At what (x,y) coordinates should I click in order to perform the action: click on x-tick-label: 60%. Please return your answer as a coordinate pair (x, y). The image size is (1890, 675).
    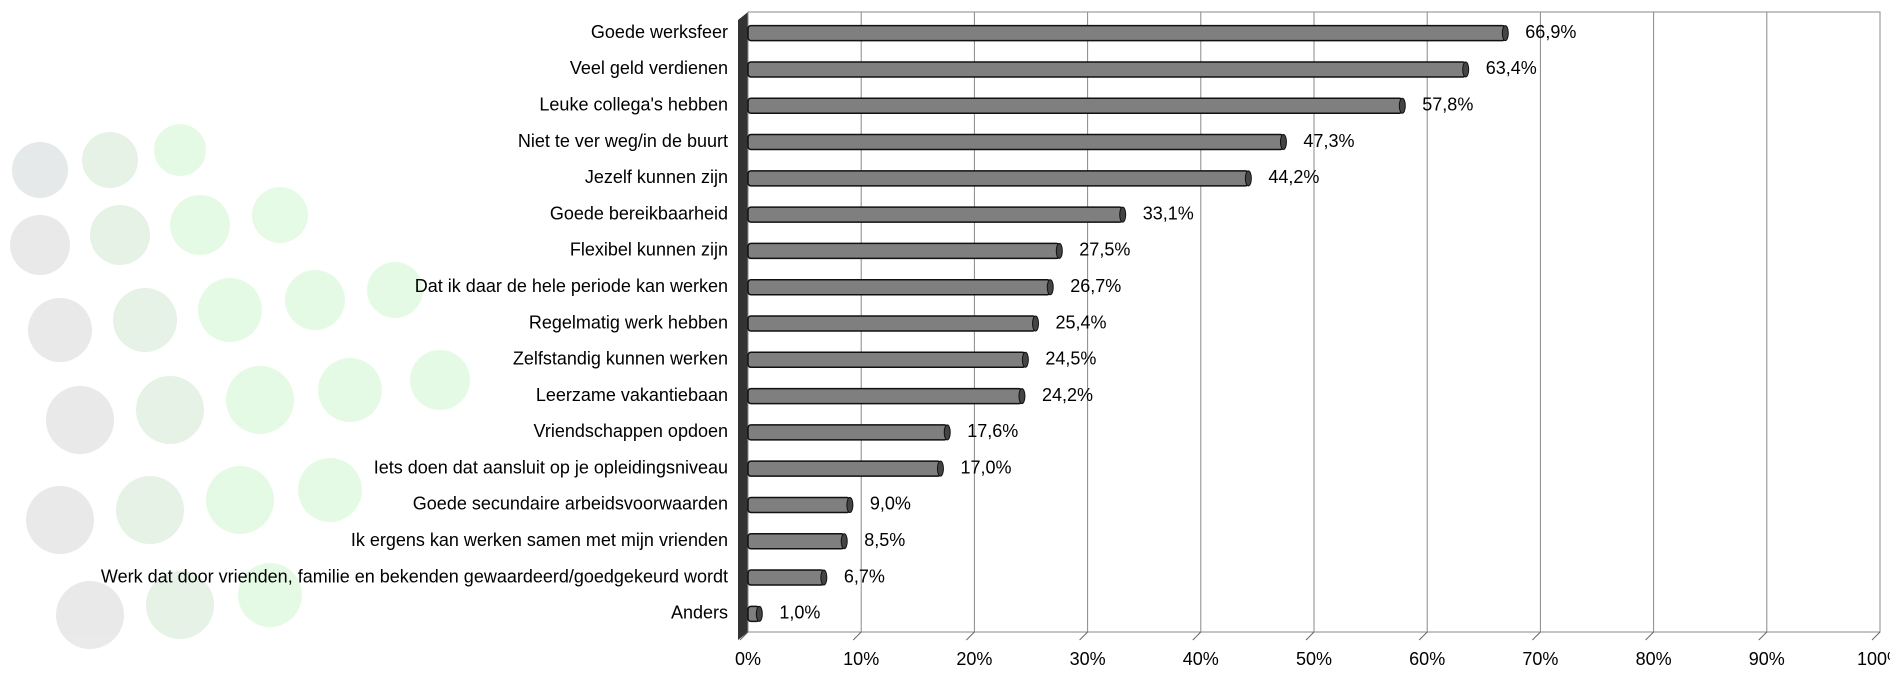
    Looking at the image, I should click on (1427, 659).